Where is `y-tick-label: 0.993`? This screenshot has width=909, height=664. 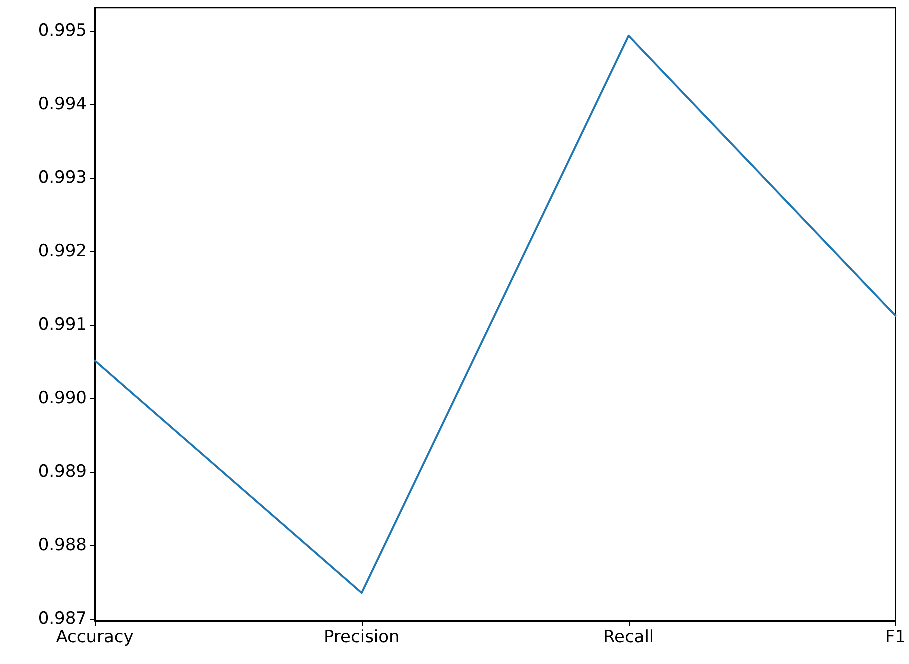
y-tick-label: 0.993 is located at coordinates (62, 178).